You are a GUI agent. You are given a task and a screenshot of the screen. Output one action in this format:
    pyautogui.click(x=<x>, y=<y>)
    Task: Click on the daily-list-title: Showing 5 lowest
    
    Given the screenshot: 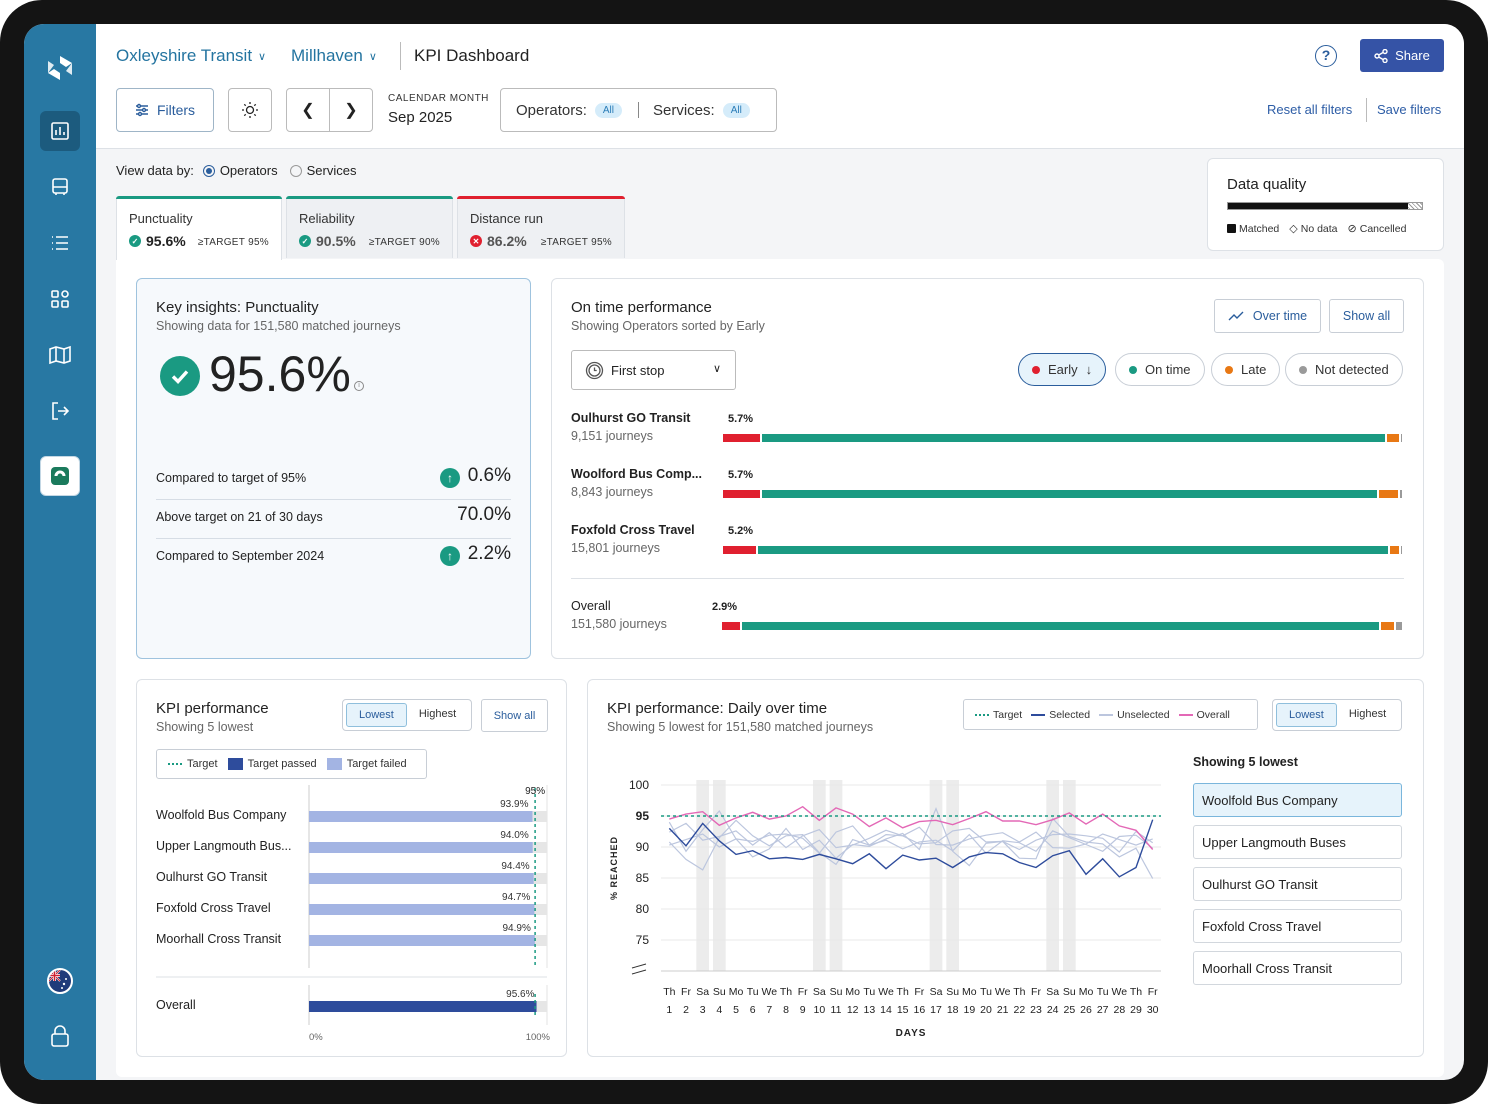 What is the action you would take?
    pyautogui.click(x=1245, y=762)
    